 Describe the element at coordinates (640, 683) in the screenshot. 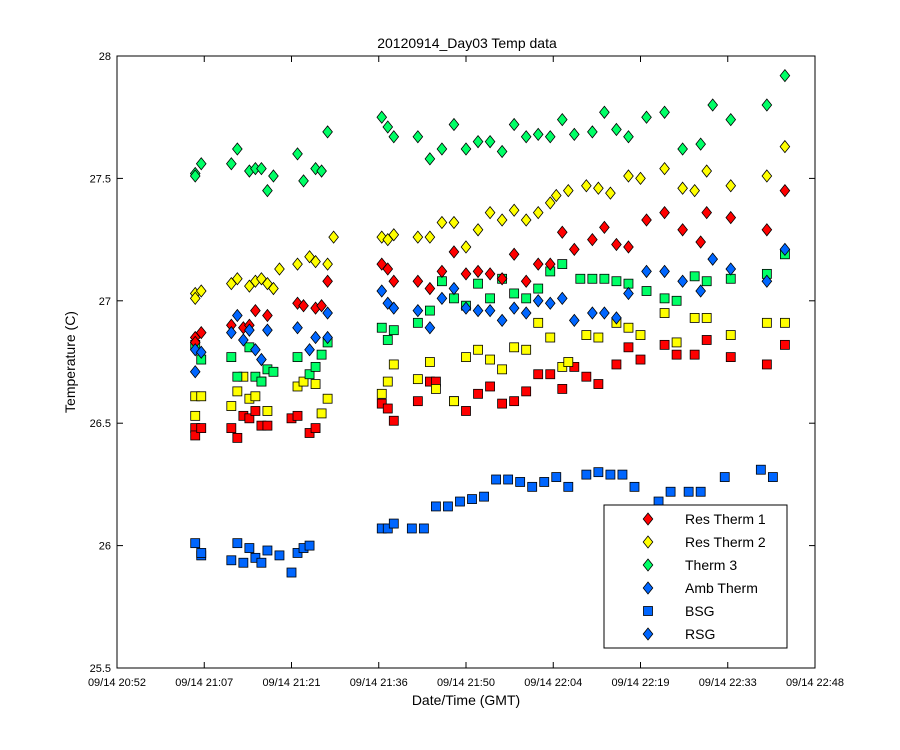

I see `x-tick-label: 09/14 22:19` at that location.